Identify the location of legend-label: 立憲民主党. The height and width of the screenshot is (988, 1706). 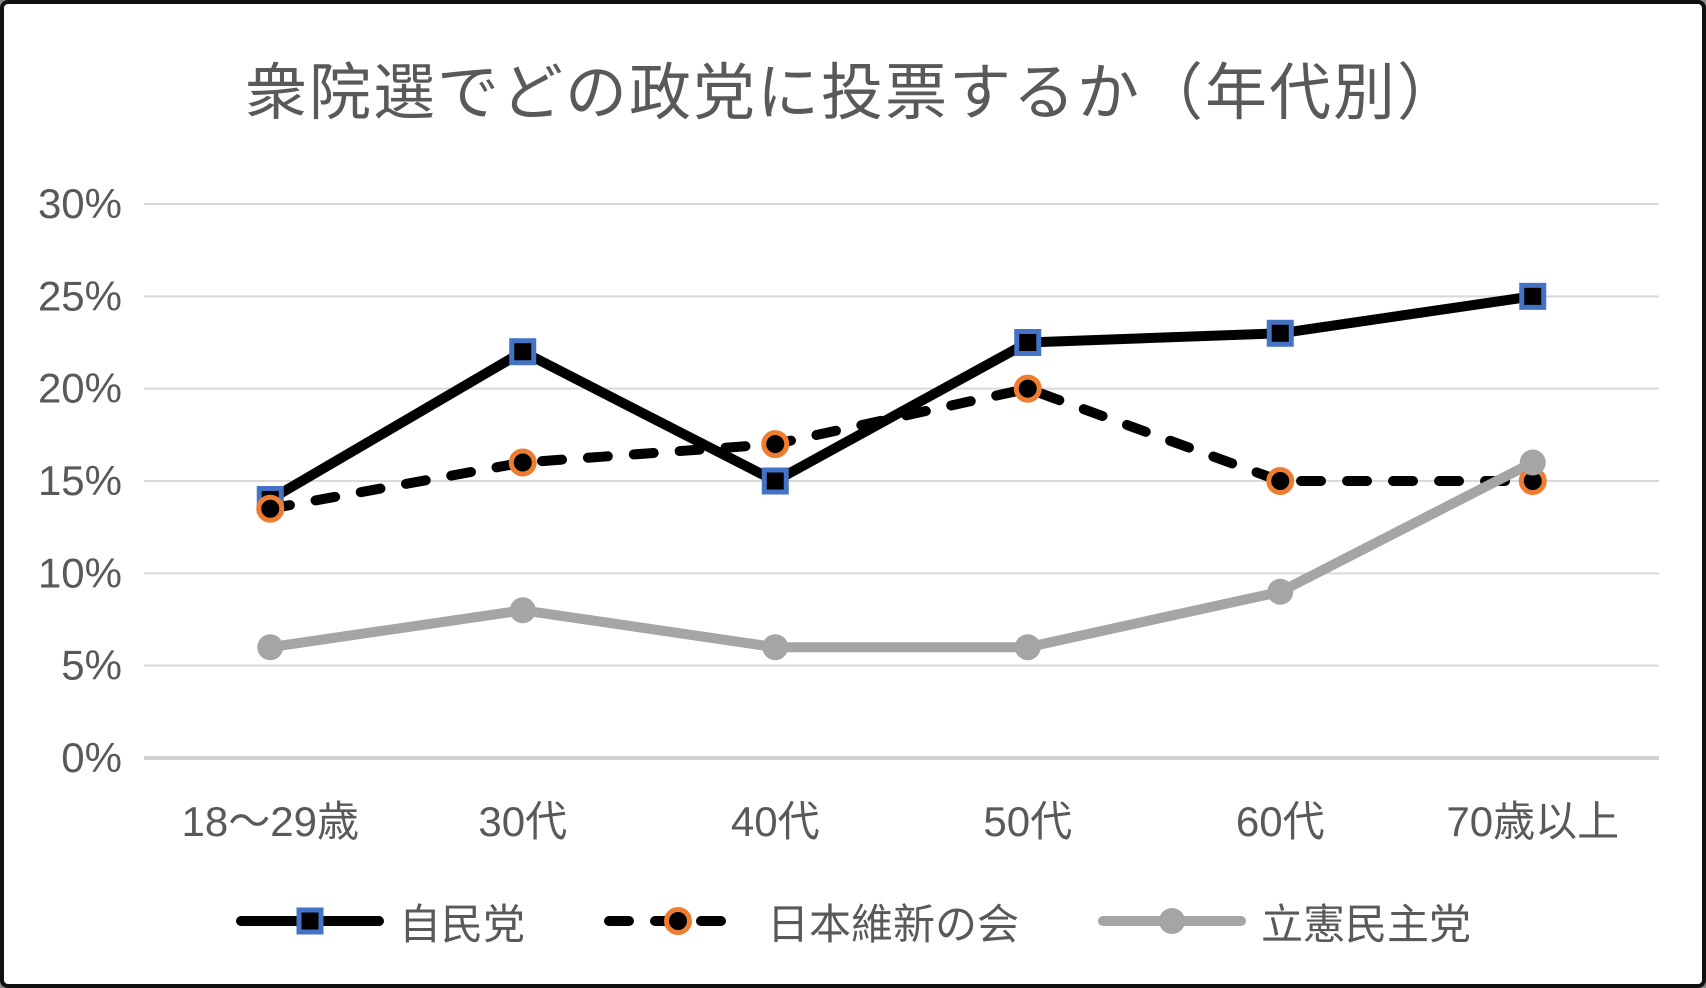
(1366, 924).